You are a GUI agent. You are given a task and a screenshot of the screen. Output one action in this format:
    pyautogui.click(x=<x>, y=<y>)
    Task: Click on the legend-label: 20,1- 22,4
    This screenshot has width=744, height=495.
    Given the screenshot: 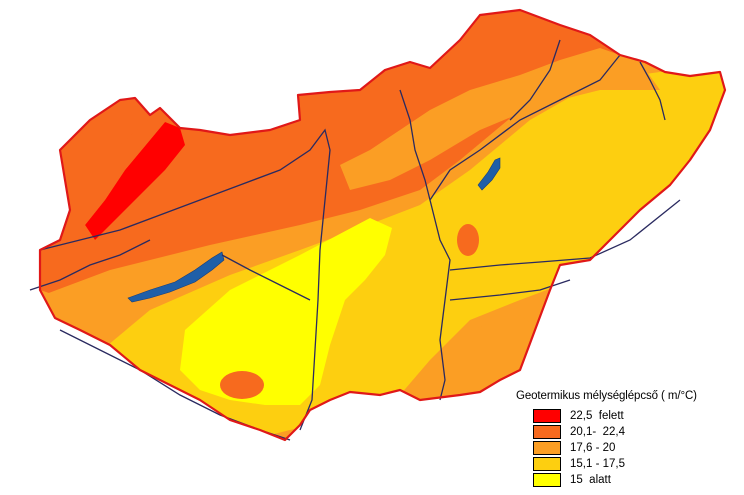 What is the action you would take?
    pyautogui.click(x=597, y=432)
    